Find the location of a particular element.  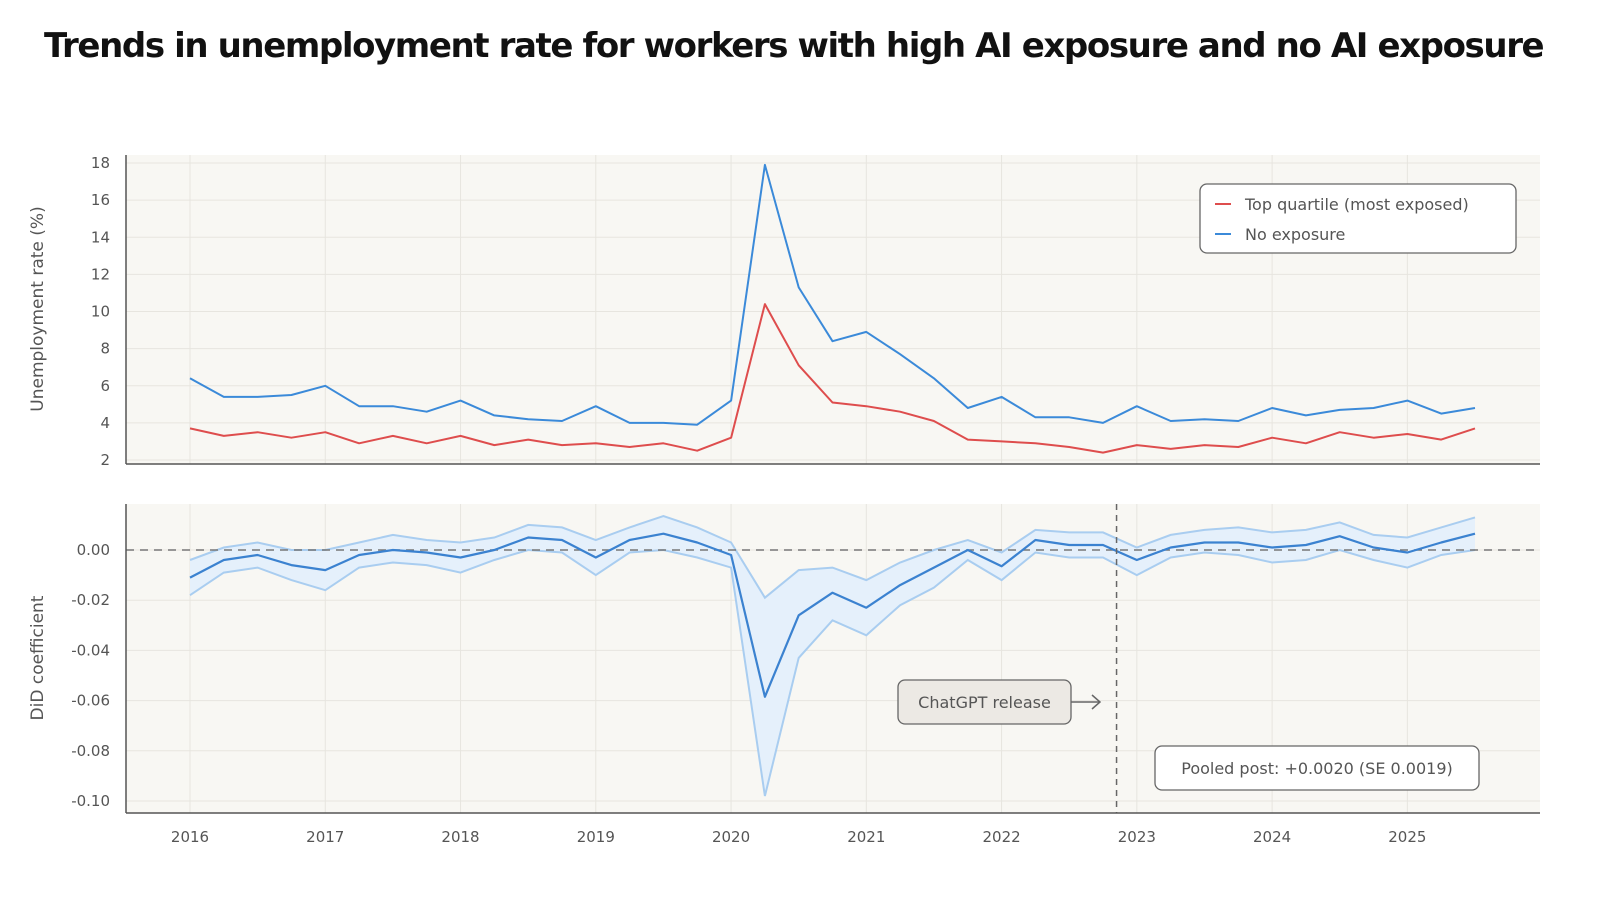

top-y-tick-label: 12 is located at coordinates (100, 274).